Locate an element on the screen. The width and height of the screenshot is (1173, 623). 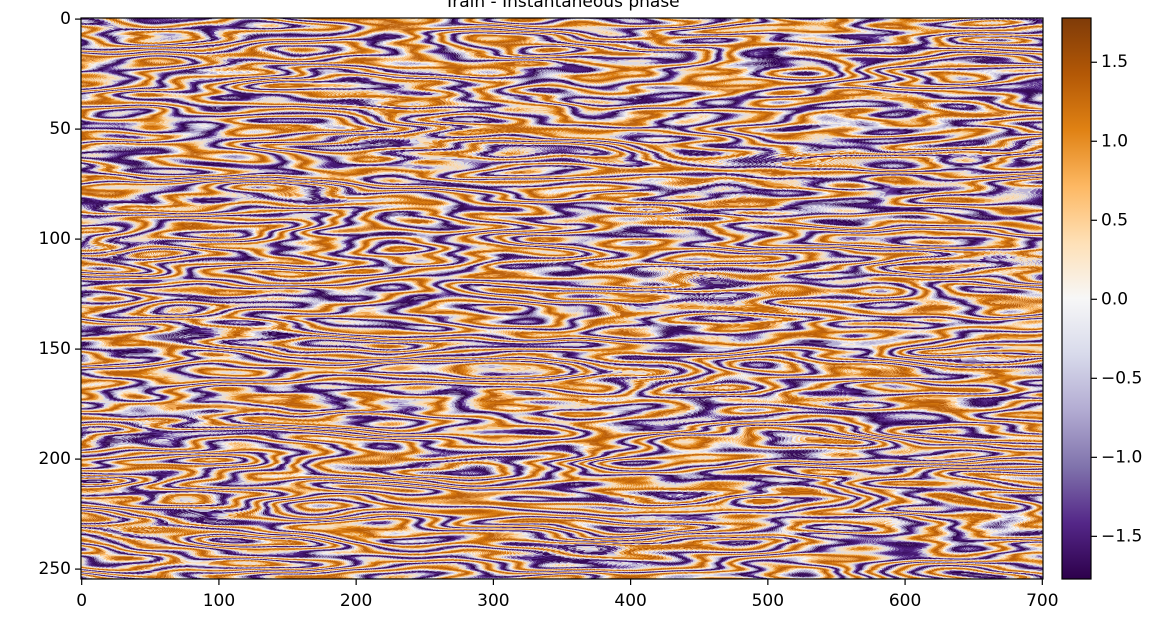
x-tick-label: 700 is located at coordinates (1042, 601).